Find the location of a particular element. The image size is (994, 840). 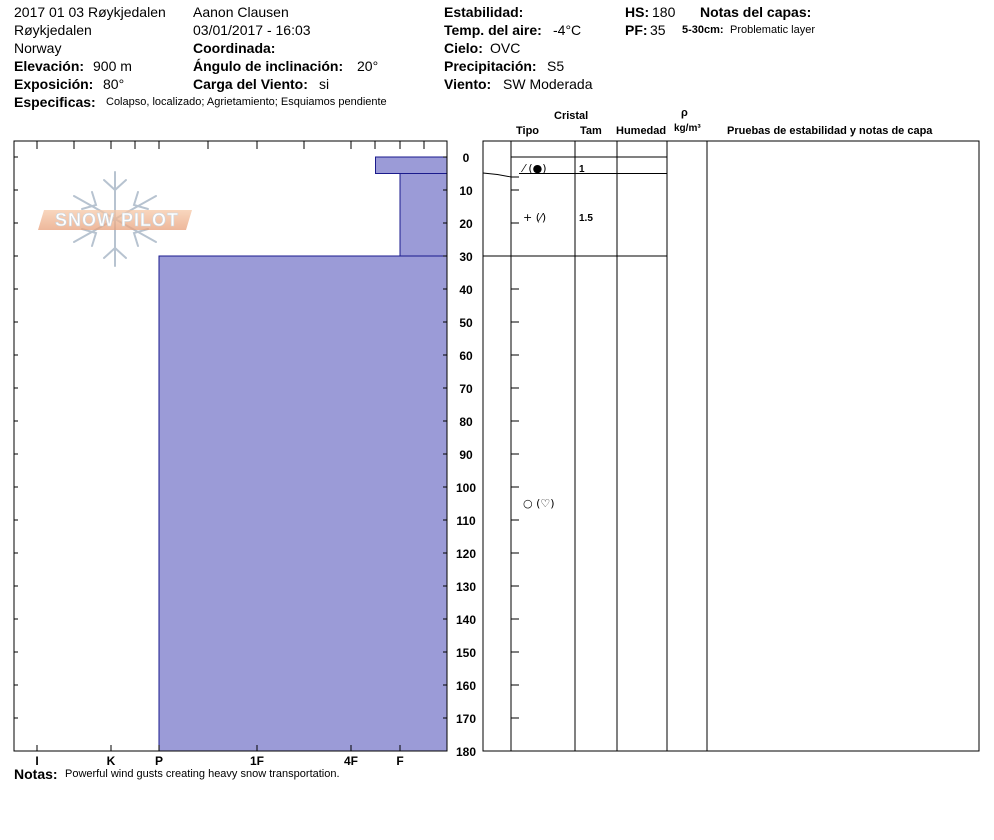

x-tick-label-P: P is located at coordinates (159, 761).